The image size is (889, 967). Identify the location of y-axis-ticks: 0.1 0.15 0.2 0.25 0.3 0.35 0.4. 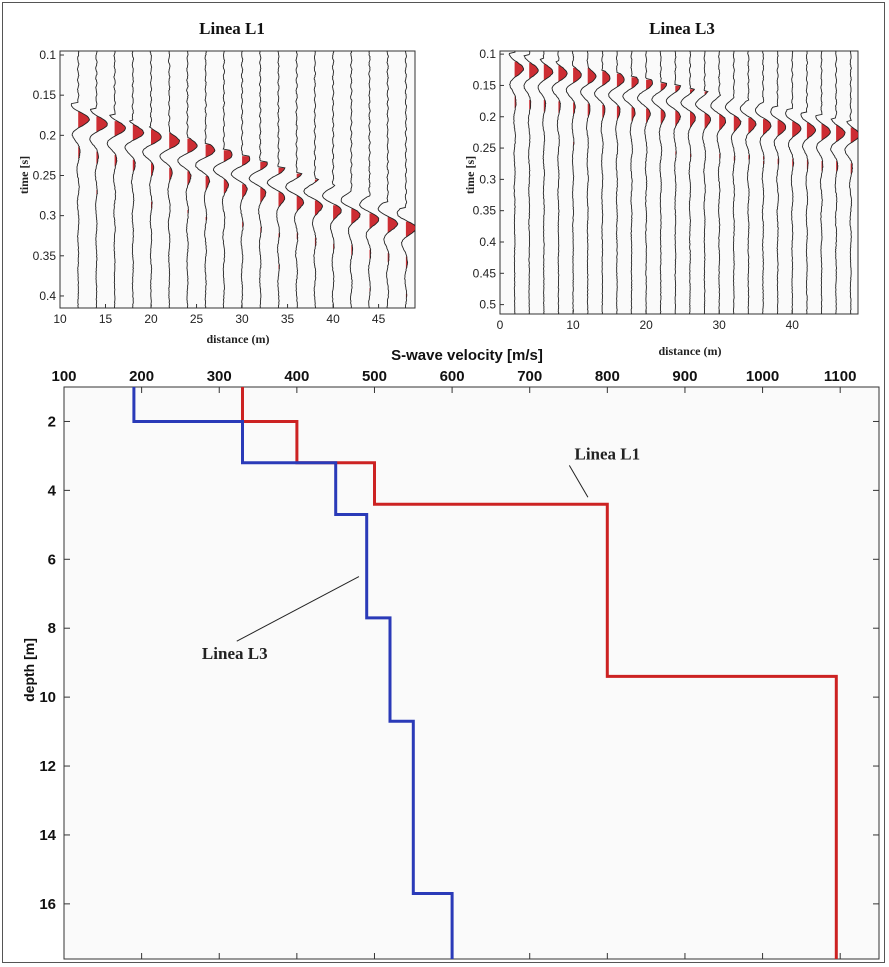
(48, 175).